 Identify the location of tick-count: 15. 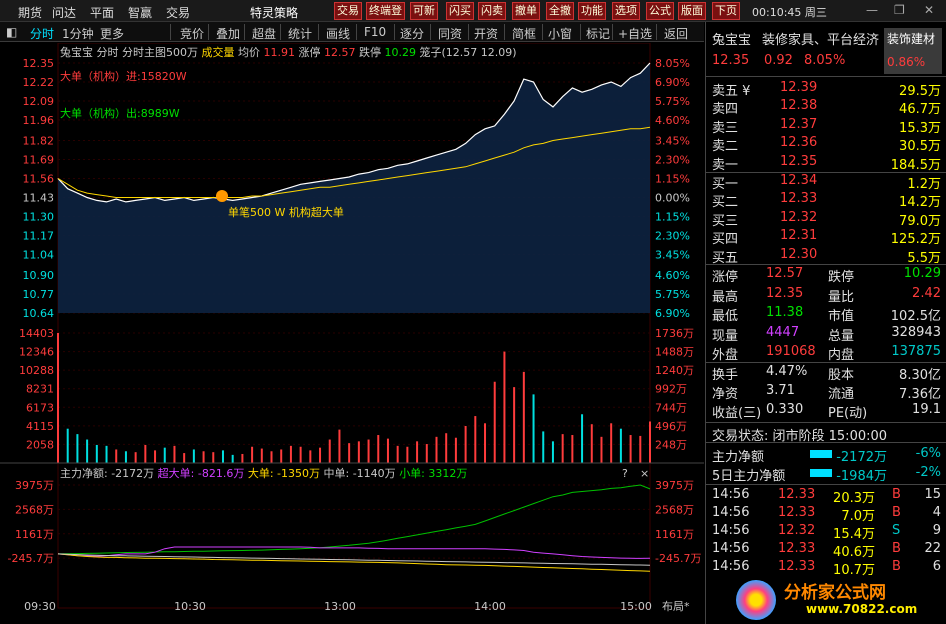
(932, 494).